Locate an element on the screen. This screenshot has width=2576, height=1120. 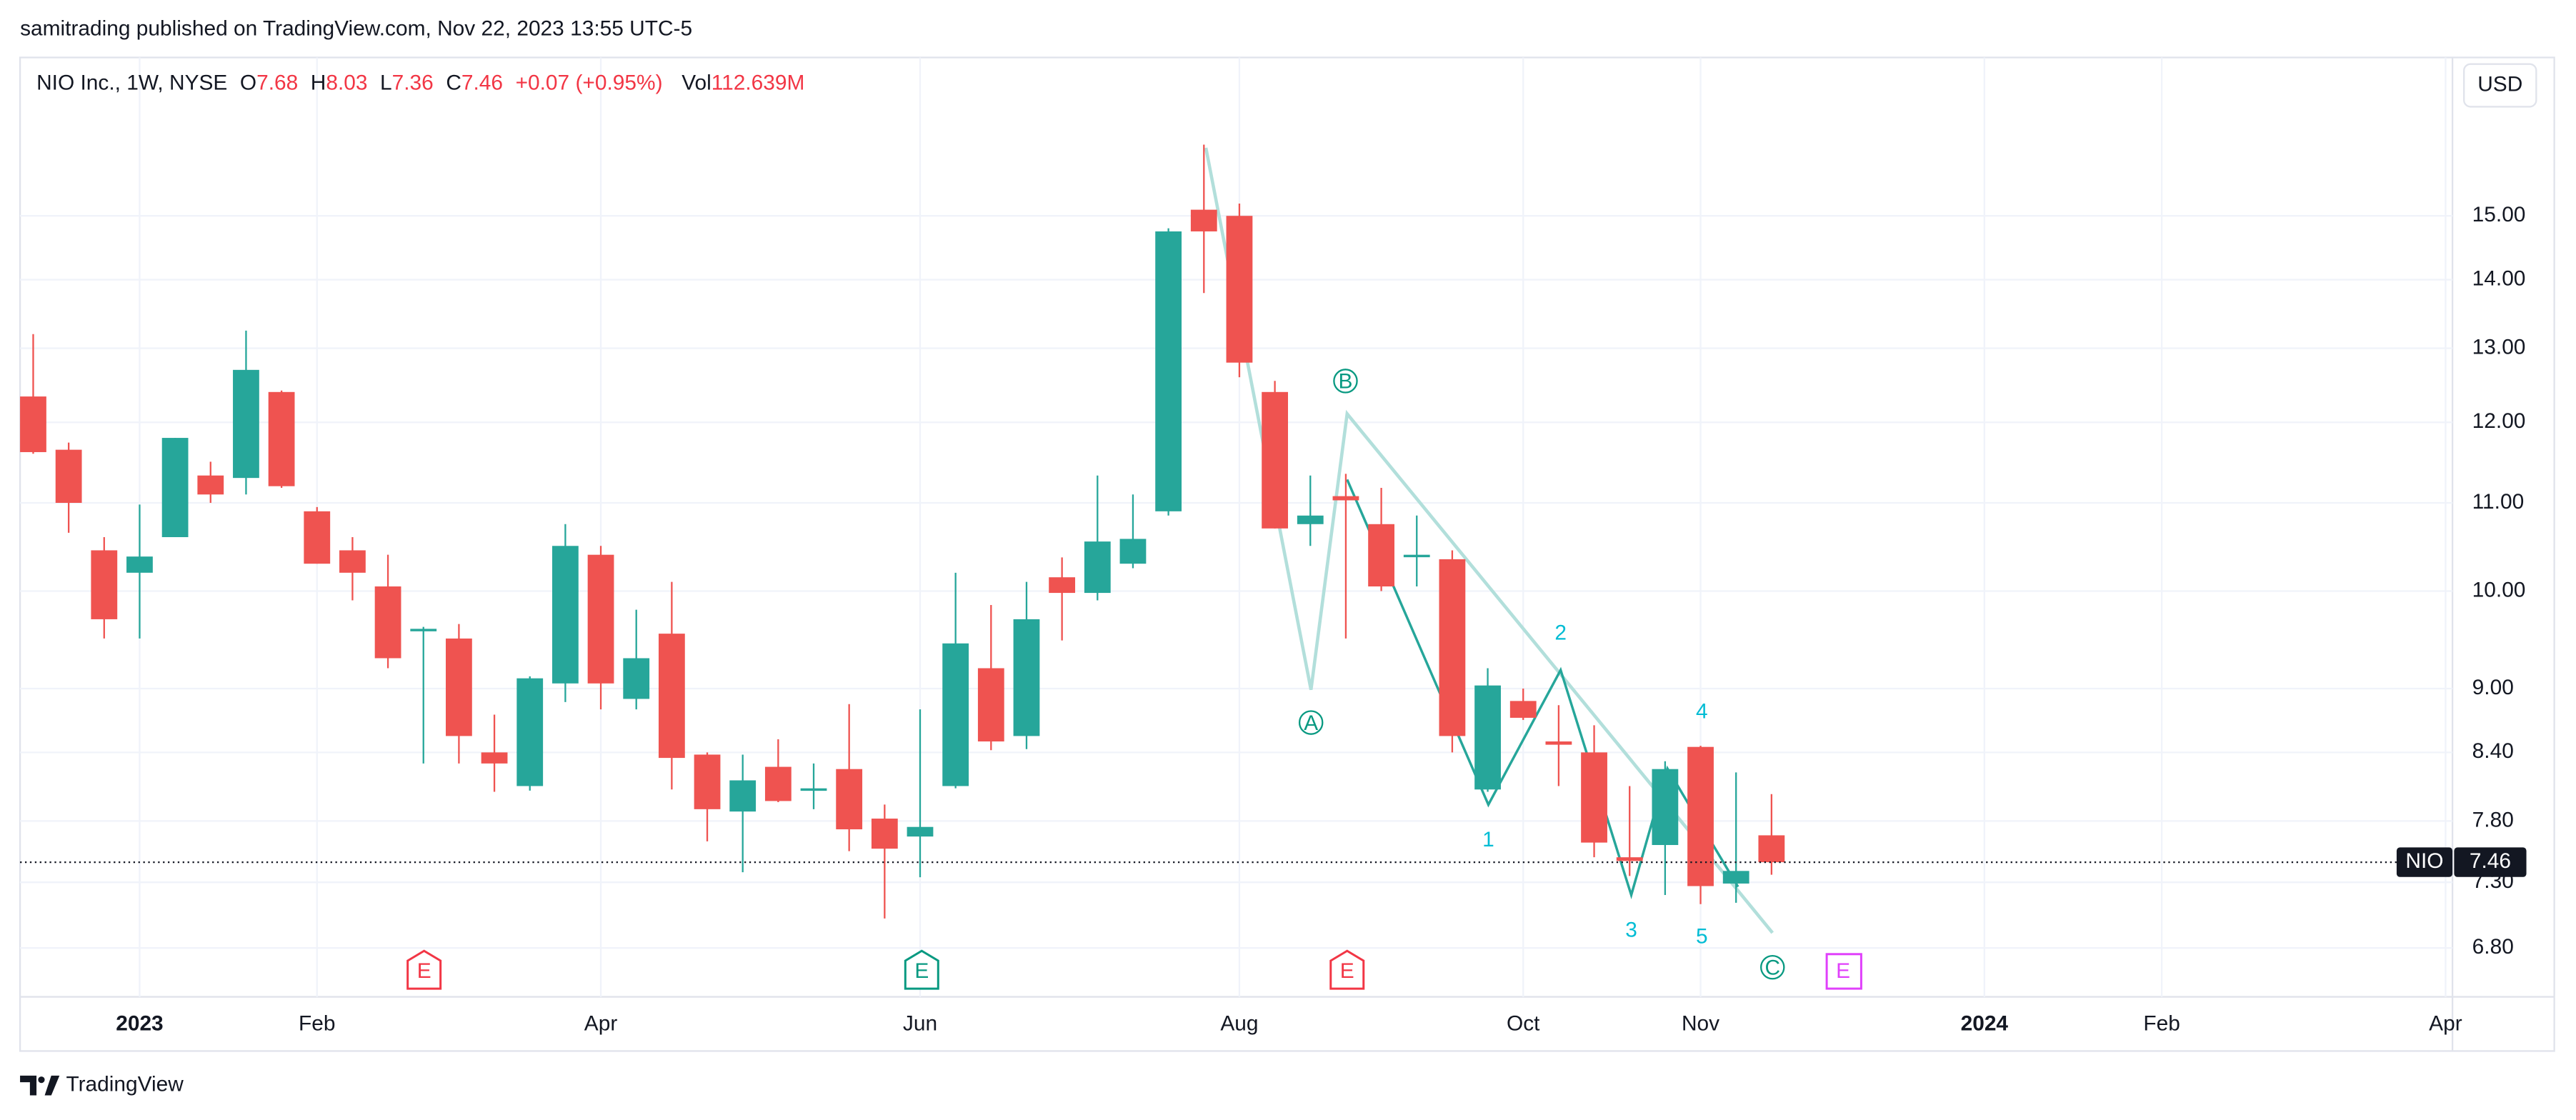
open-label: O is located at coordinates (248, 82).